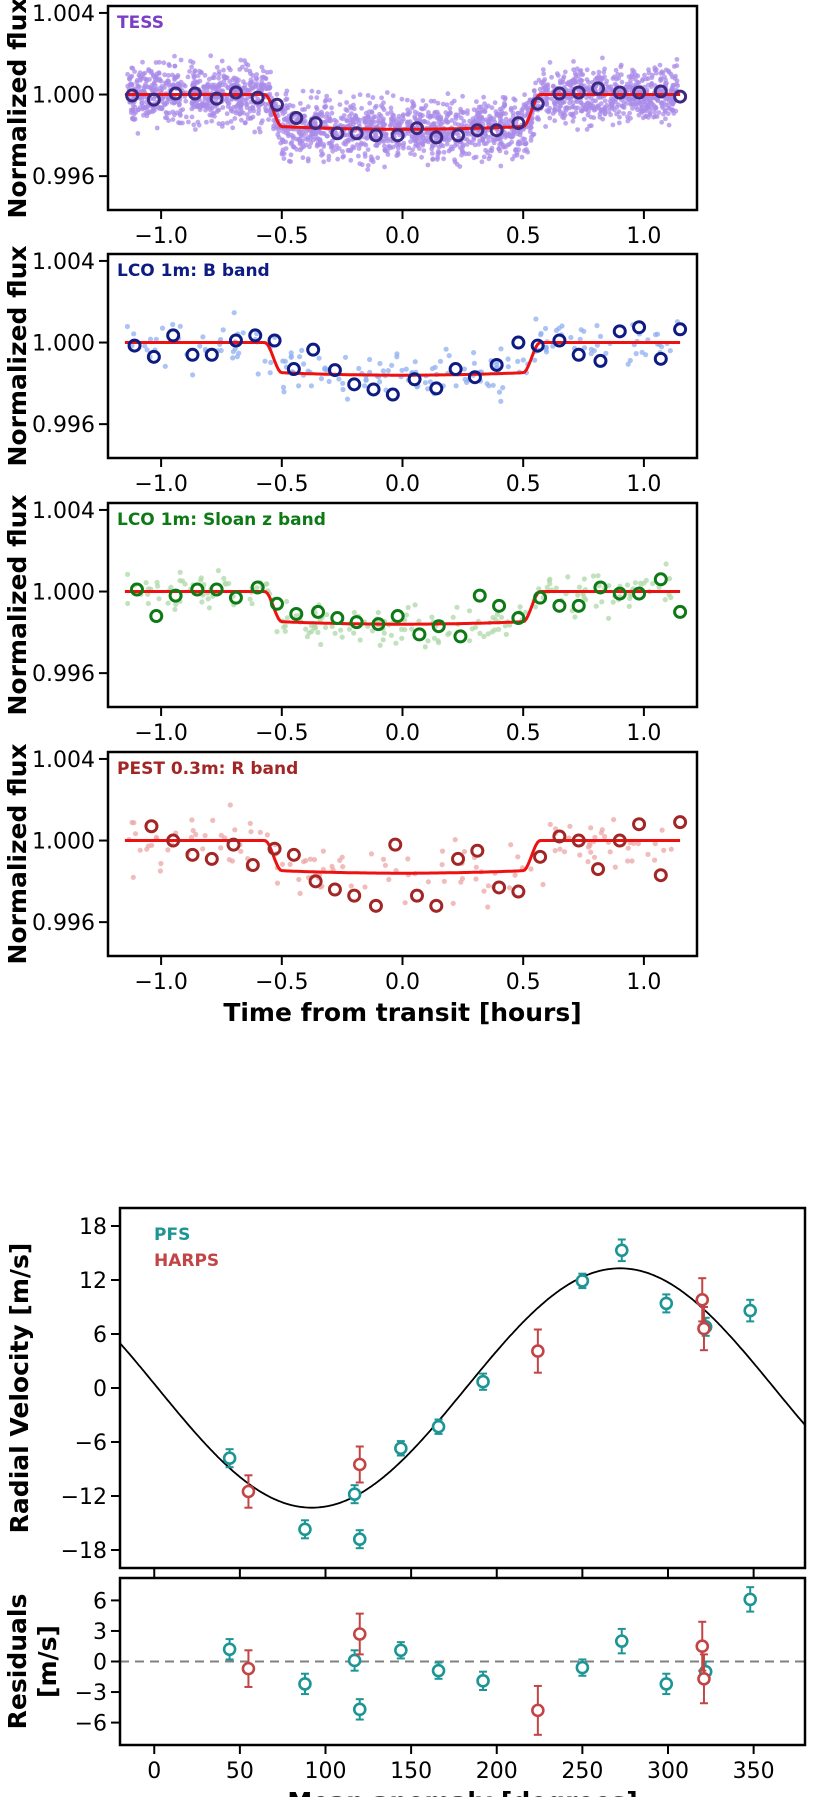 Image resolution: width=813 pixels, height=1797 pixels. I want to click on x-tick-label: −0.5, so click(281, 982).